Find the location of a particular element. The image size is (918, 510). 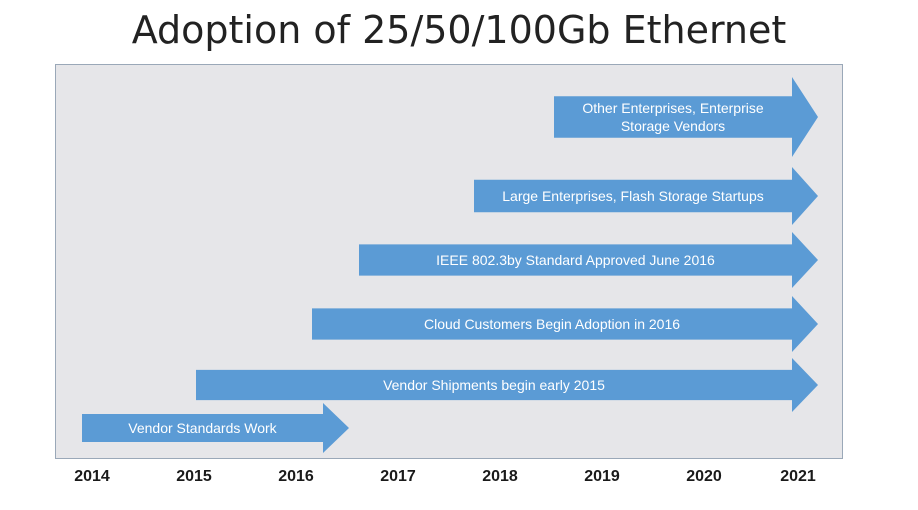

arrow-vendor-shipments: Vendor Shipments begin early 2015 is located at coordinates (507, 385).